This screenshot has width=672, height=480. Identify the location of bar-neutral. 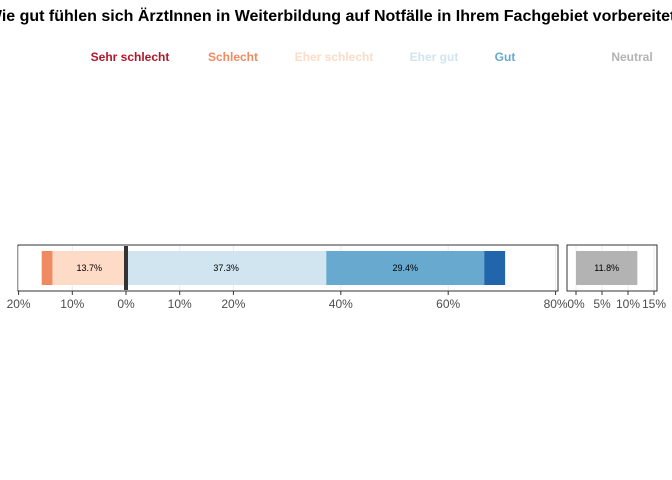
(607, 268).